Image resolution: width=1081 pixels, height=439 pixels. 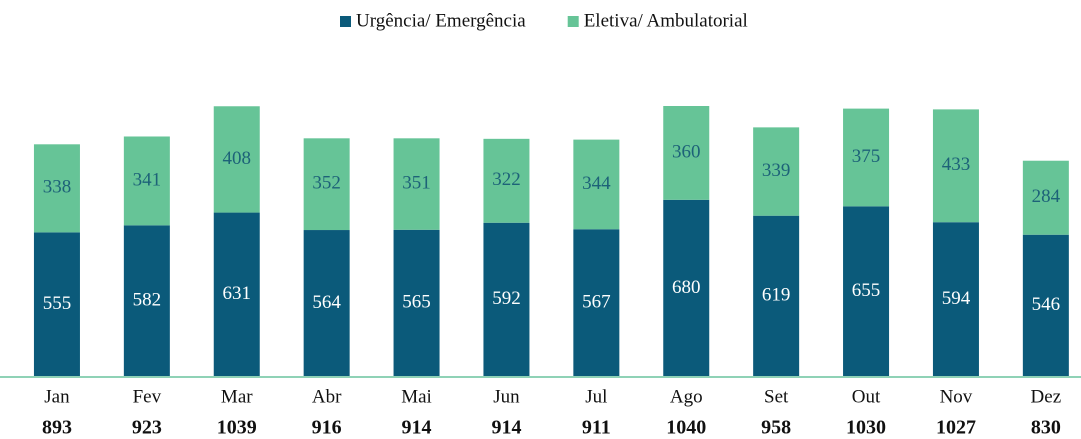 I want to click on x-tick-label: Abr, so click(x=327, y=396).